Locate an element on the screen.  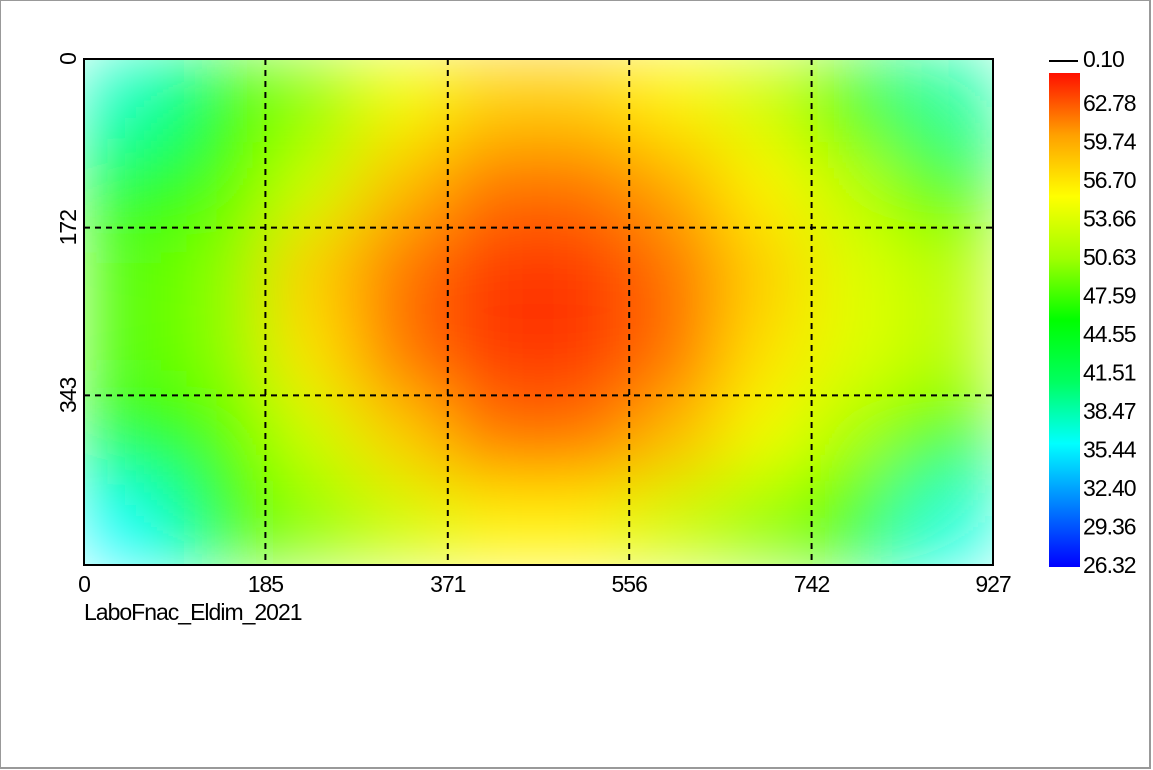
colorbar-tick-label: 29.36 is located at coordinates (1109, 527).